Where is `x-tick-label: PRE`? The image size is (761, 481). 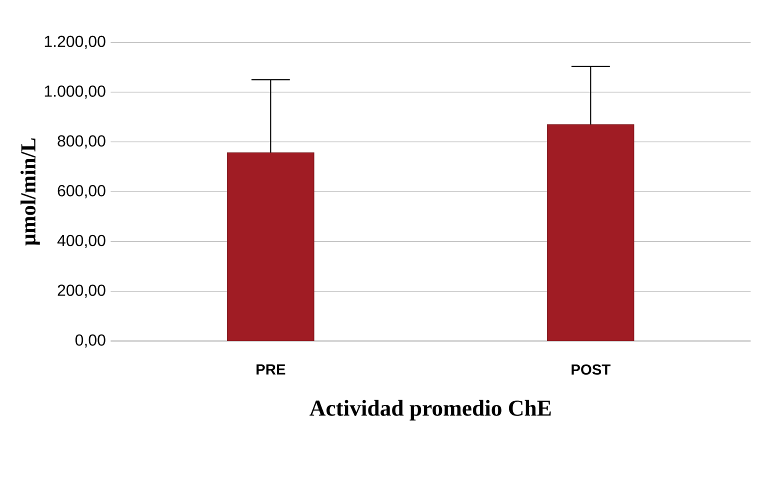
x-tick-label: PRE is located at coordinates (271, 369).